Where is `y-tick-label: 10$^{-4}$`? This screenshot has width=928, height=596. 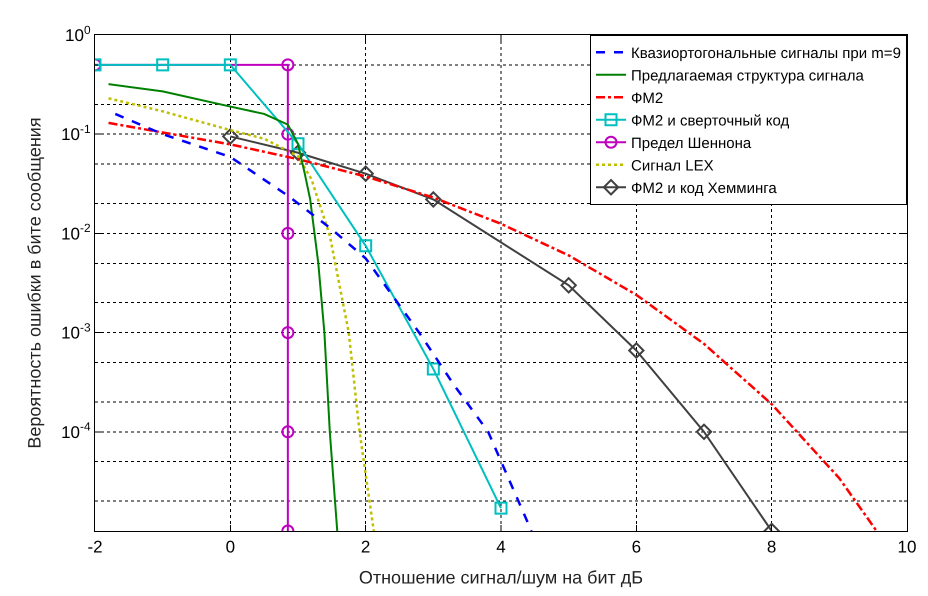 y-tick-label: 10$^{-4}$ is located at coordinates (76, 431).